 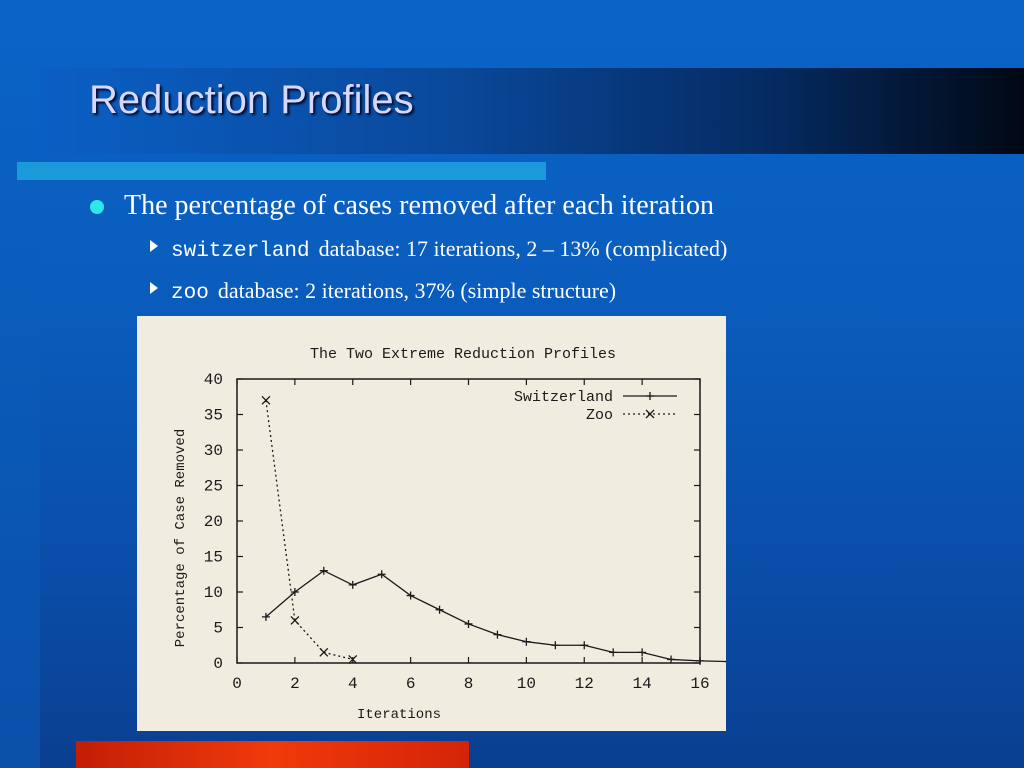 What do you see at coordinates (251, 100) in the screenshot?
I see `slide-title: Reduction Profiles` at bounding box center [251, 100].